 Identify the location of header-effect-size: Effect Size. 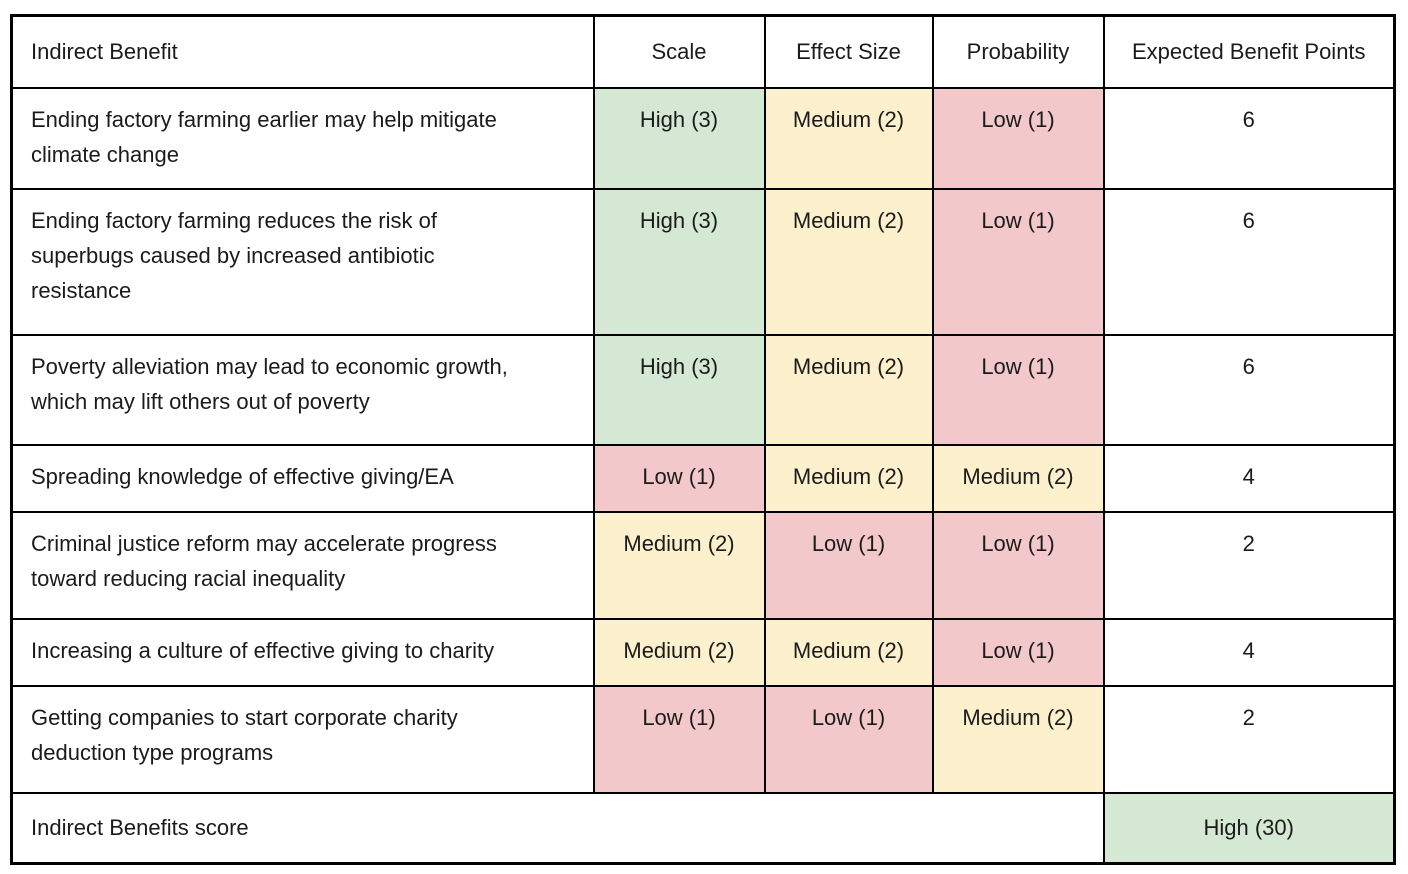
(848, 51).